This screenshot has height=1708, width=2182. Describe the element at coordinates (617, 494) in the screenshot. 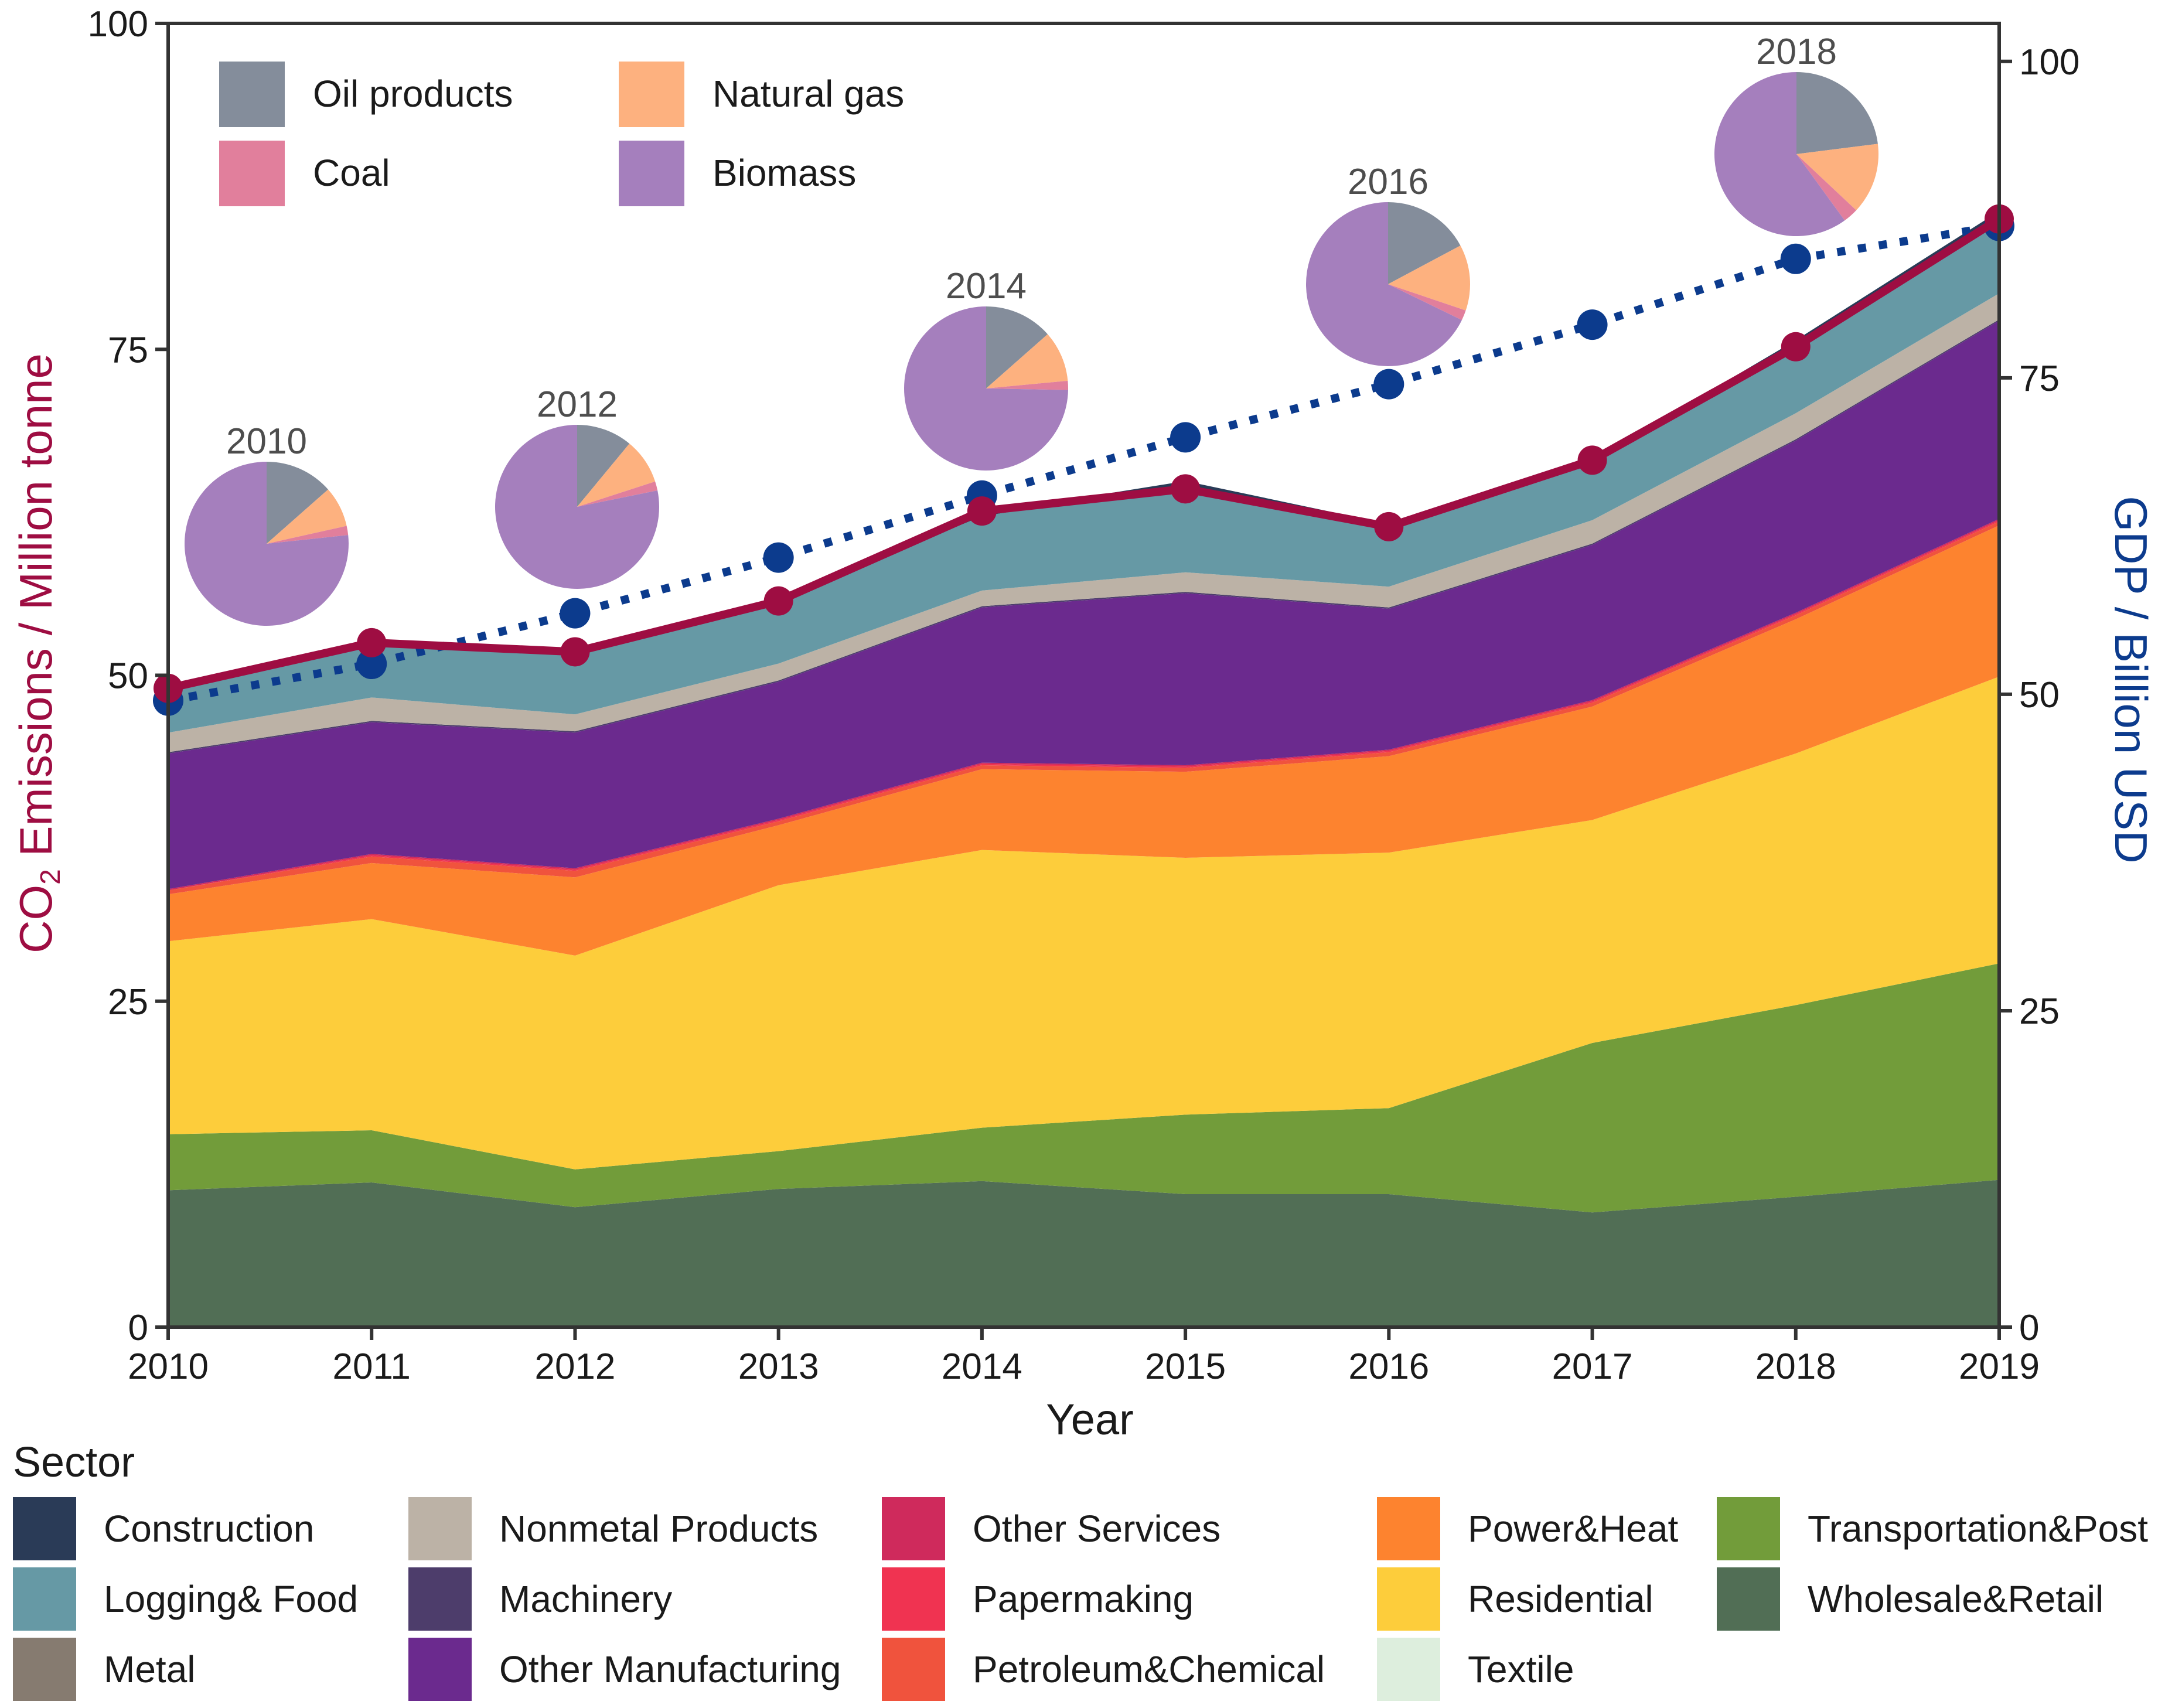

I see `pie-2012-slice-coal` at that location.